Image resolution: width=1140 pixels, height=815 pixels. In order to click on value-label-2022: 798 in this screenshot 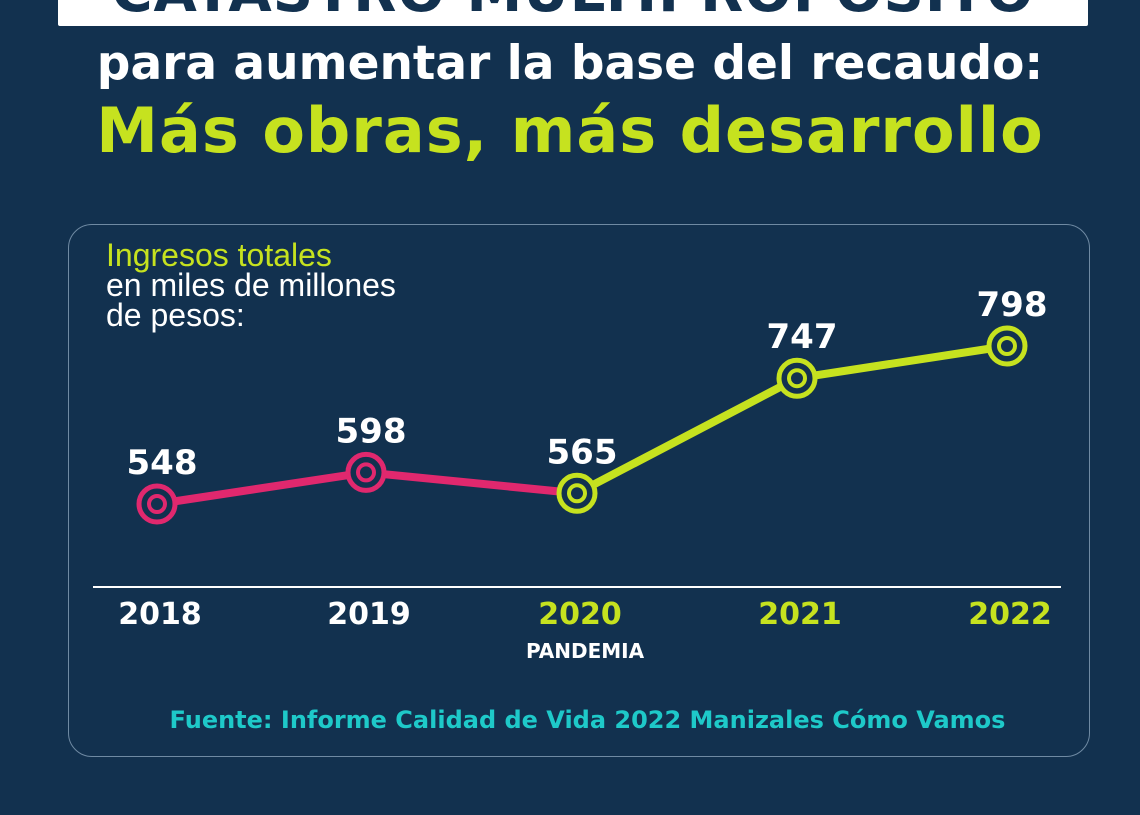, I will do `click(1012, 305)`.